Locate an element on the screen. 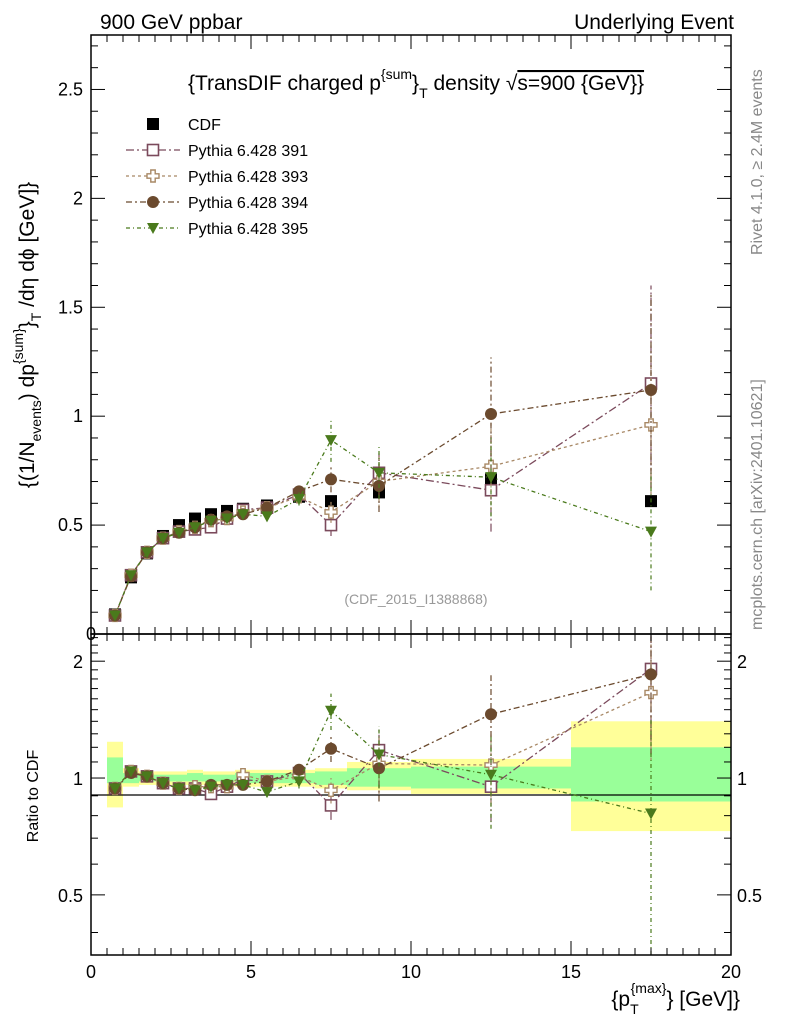 This screenshot has width=786, height=1024. ylabel-part-b: ) dp is located at coordinates (27, 382).